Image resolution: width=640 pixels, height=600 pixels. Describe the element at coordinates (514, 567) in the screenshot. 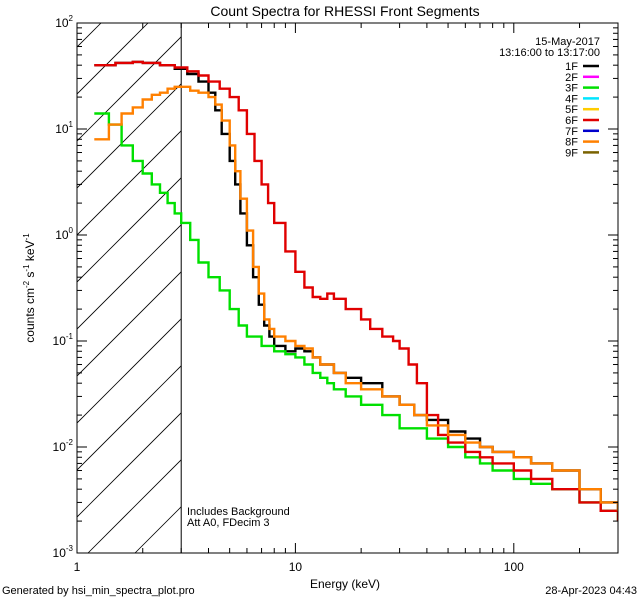

I see `x-tick-label: 100` at that location.